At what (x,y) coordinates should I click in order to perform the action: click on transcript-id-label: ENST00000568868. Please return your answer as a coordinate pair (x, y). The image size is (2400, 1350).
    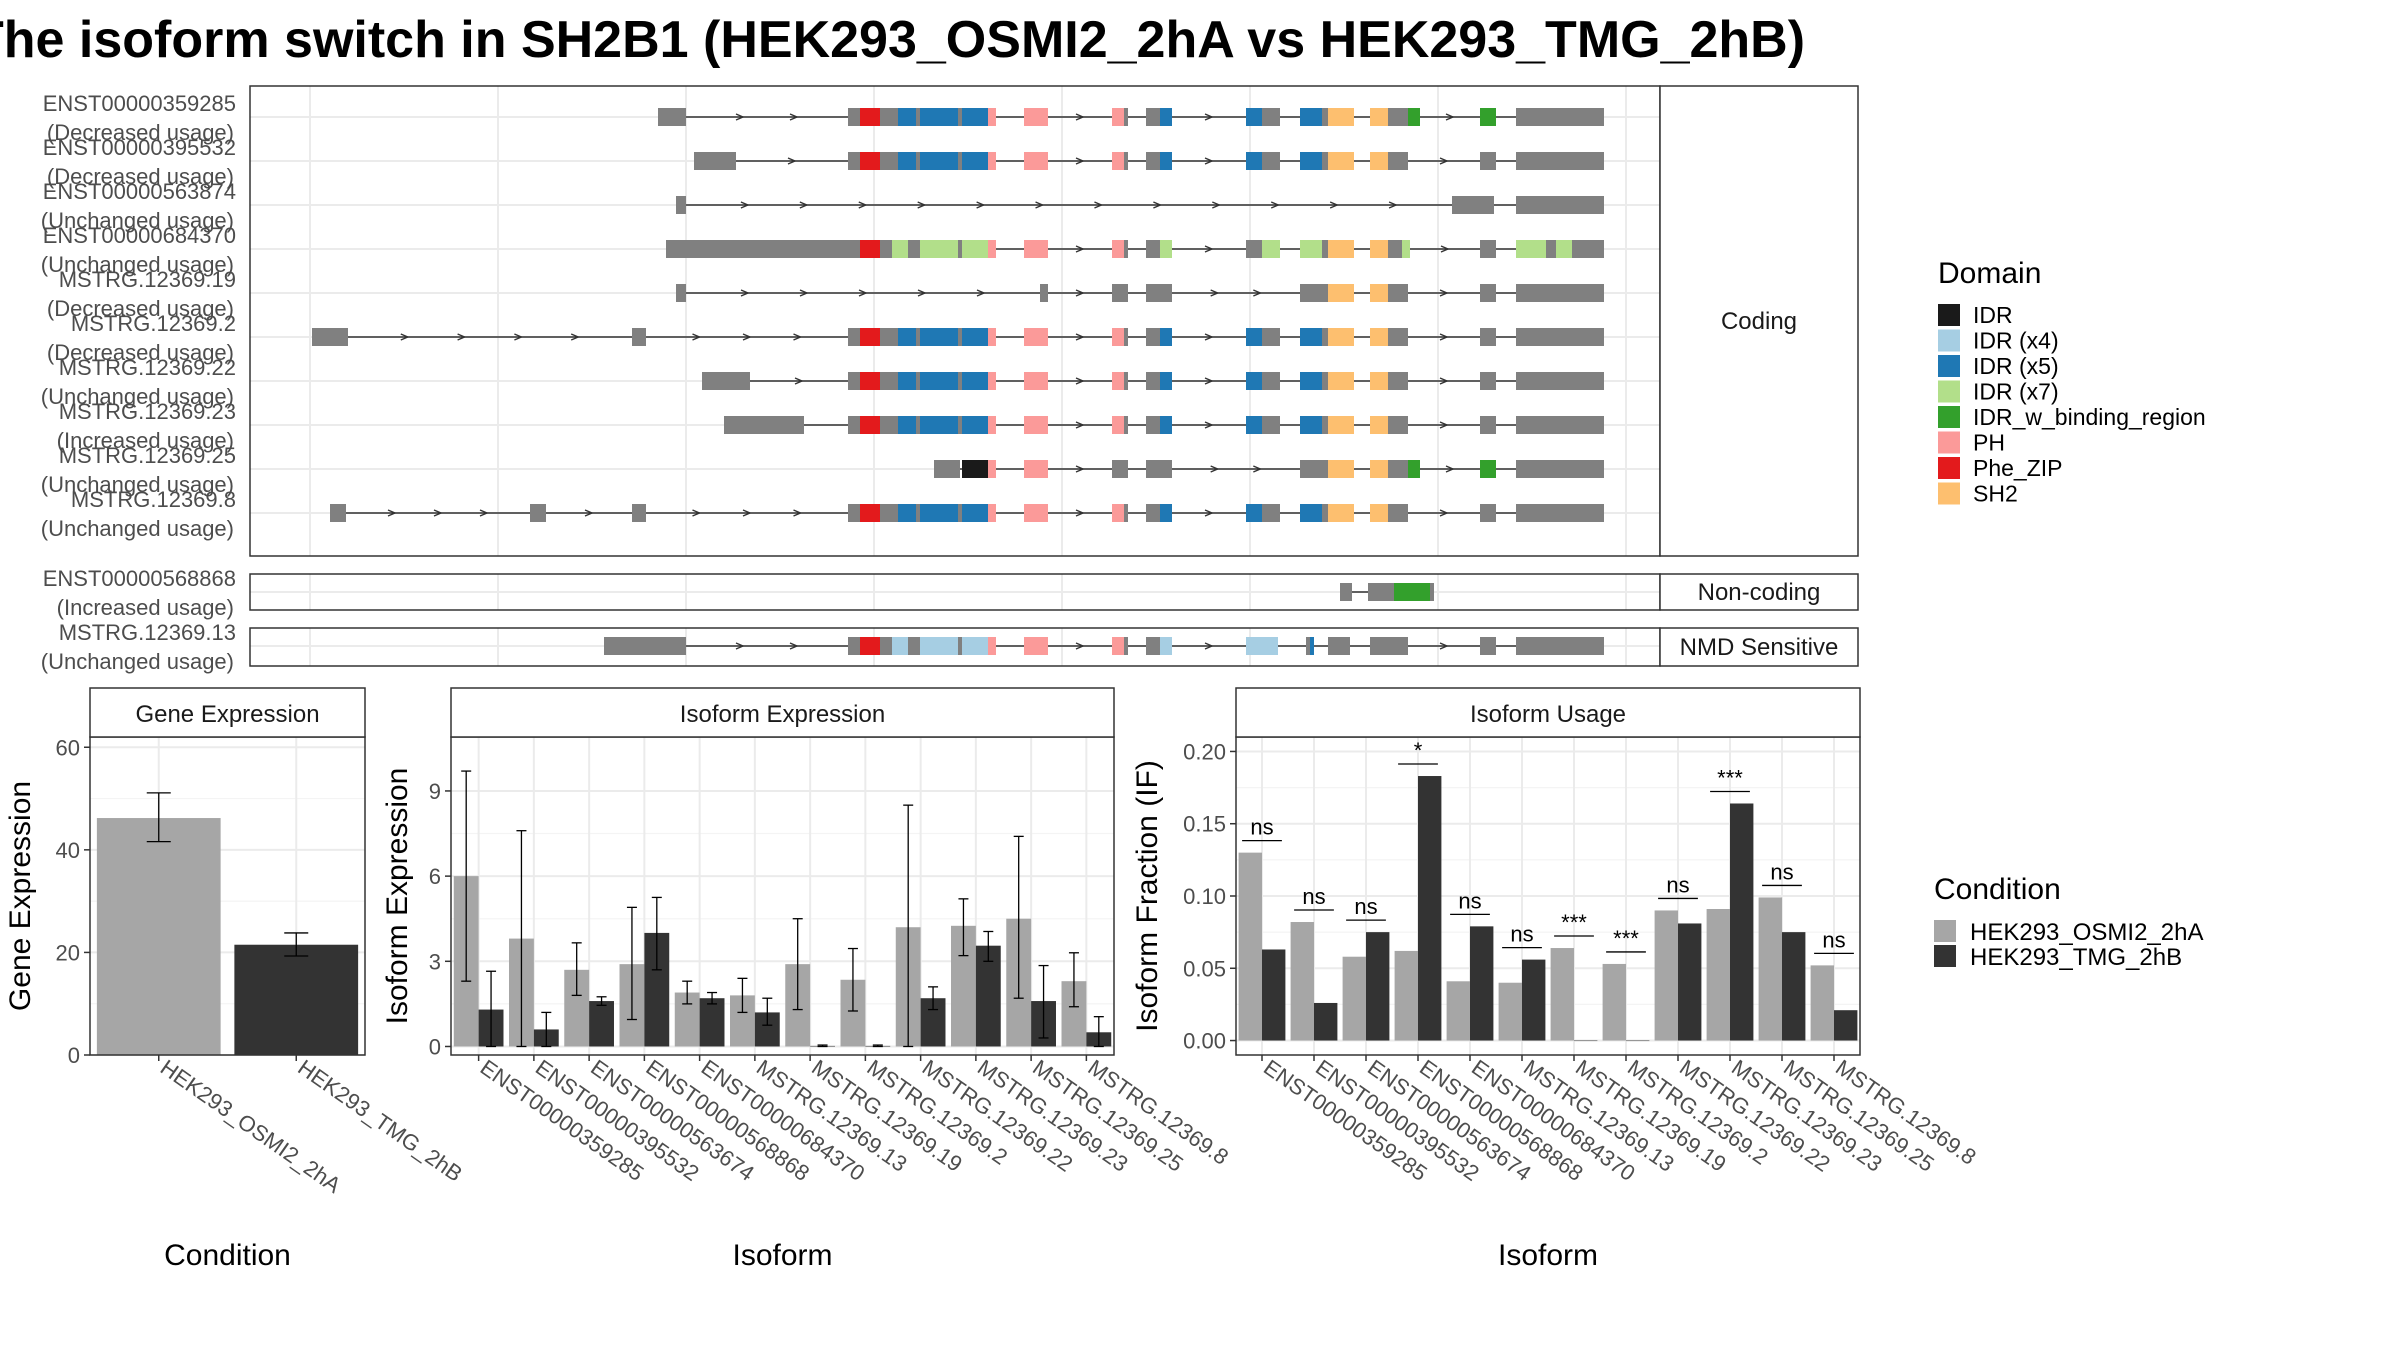
    Looking at the image, I should click on (139, 578).